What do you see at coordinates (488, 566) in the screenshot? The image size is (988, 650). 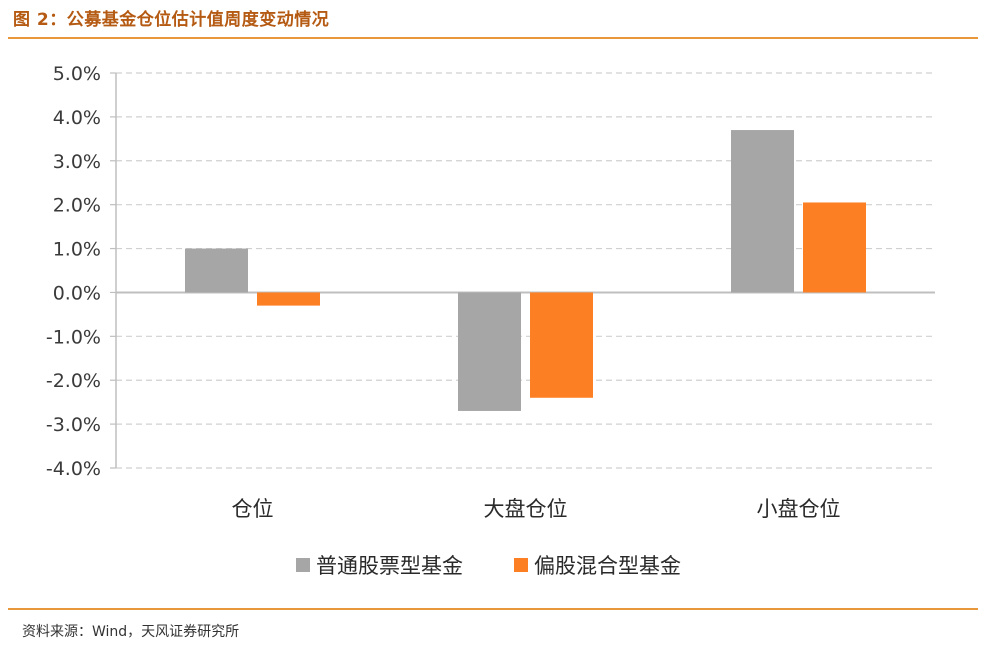 I see `legend: 普通股票型基金 偏股混合型基金` at bounding box center [488, 566].